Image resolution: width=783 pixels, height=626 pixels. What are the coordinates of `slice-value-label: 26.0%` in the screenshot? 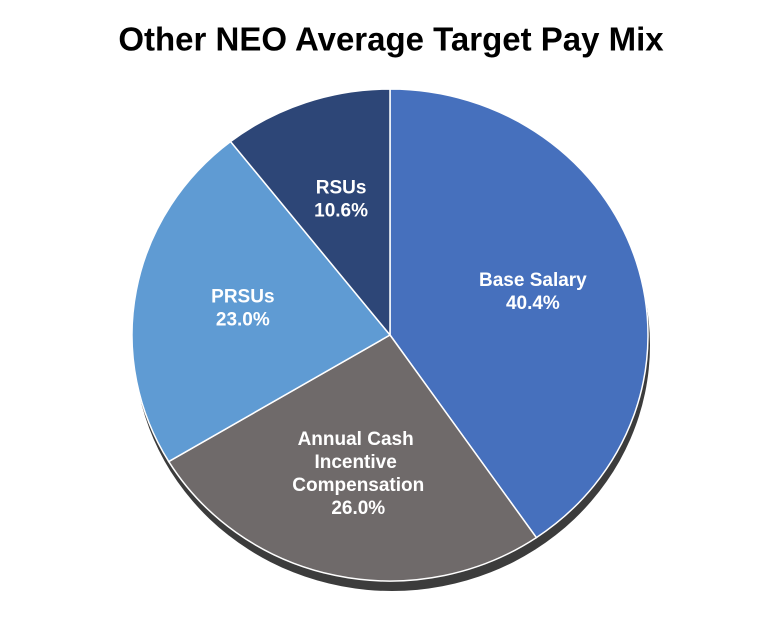 It's located at (358, 508).